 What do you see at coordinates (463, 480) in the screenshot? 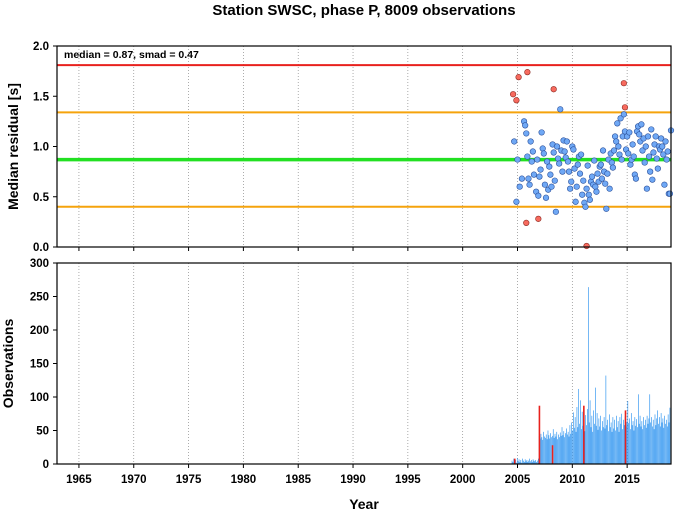
I see `x-tick-label: 2000` at bounding box center [463, 480].